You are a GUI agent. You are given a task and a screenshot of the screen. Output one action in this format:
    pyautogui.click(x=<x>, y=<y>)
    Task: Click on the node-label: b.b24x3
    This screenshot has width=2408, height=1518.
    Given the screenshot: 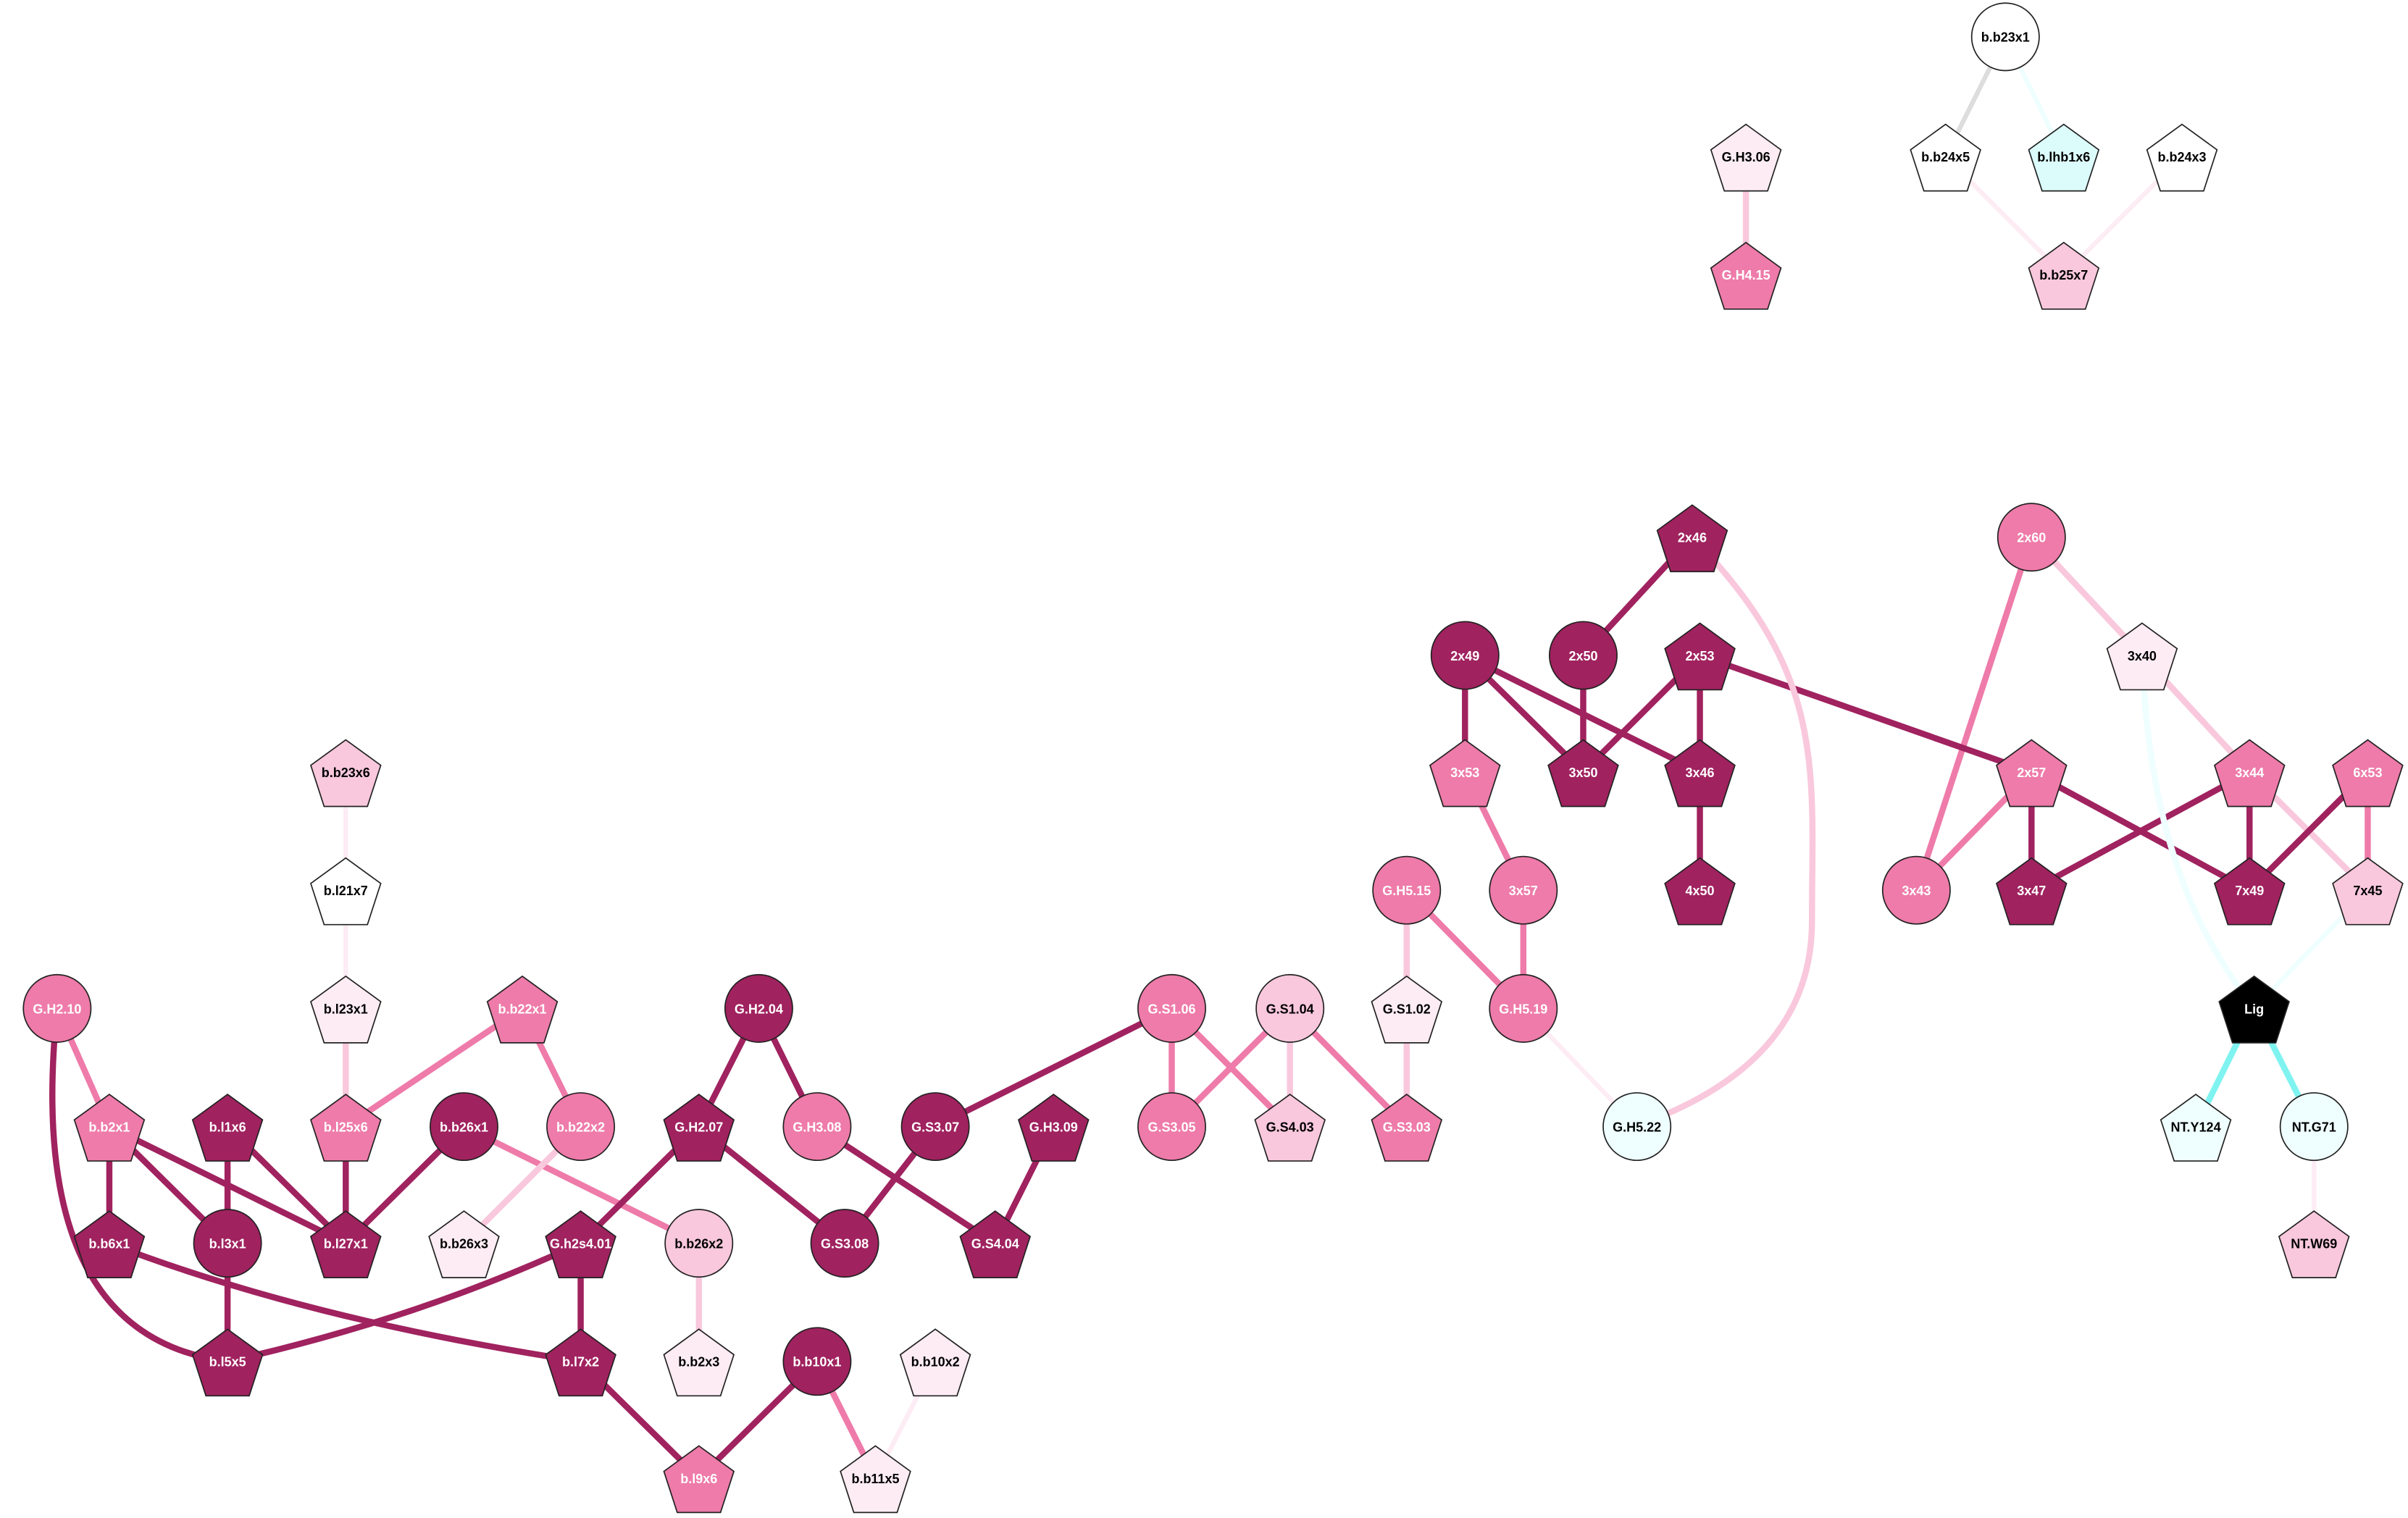 What is the action you would take?
    pyautogui.click(x=2181, y=157)
    